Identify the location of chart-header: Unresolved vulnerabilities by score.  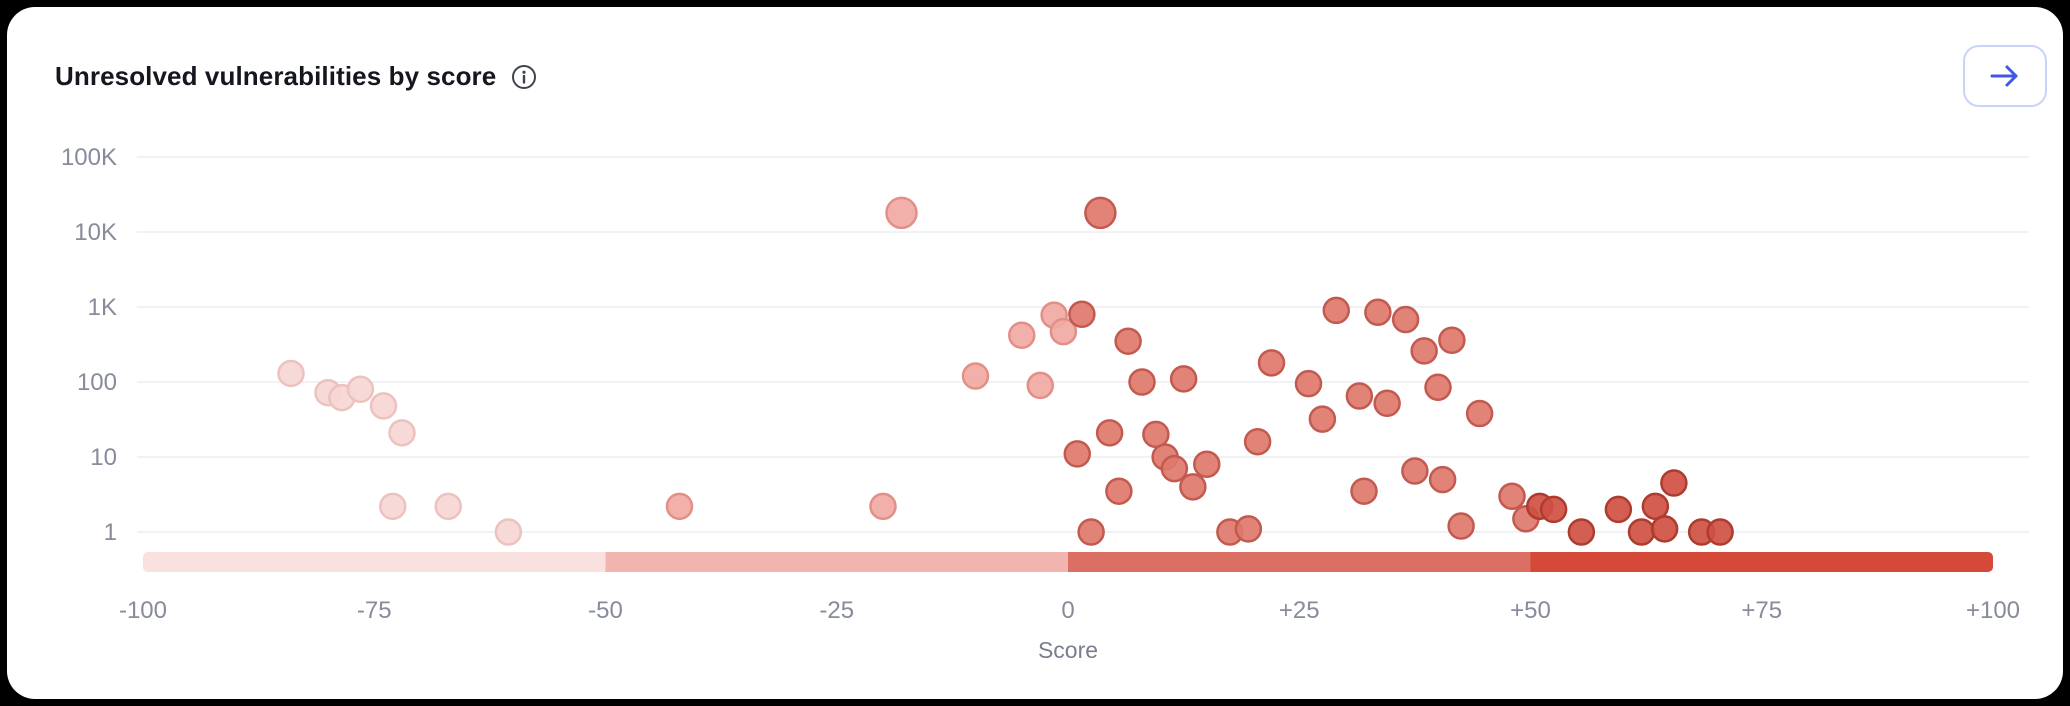
(296, 76).